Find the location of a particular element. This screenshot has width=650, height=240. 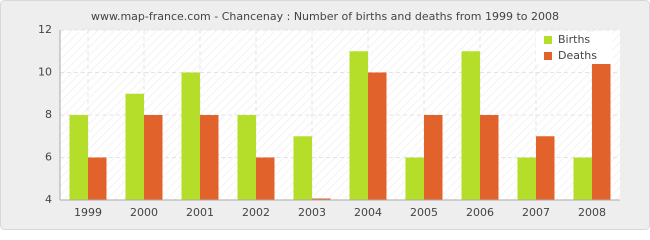

y-tick-label: 8 is located at coordinates (48, 114).